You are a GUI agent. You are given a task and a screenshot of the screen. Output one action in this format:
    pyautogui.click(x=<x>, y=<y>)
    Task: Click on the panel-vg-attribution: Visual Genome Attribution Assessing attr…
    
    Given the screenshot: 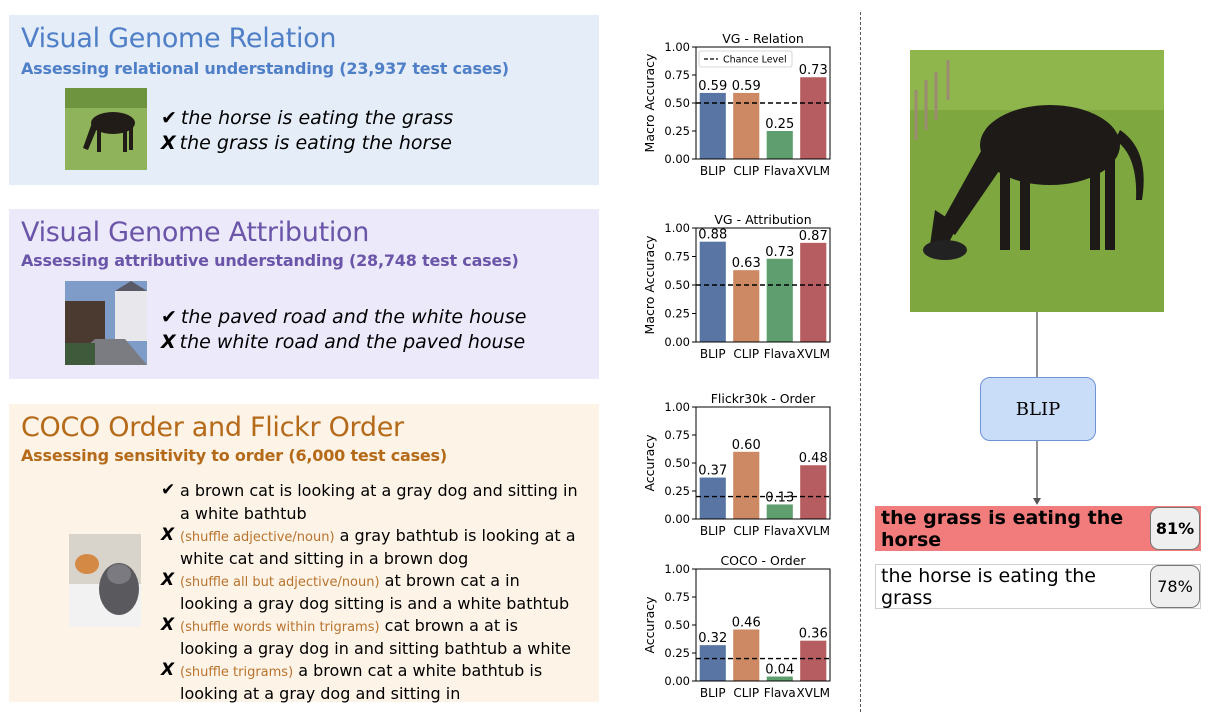 What is the action you would take?
    pyautogui.click(x=304, y=294)
    